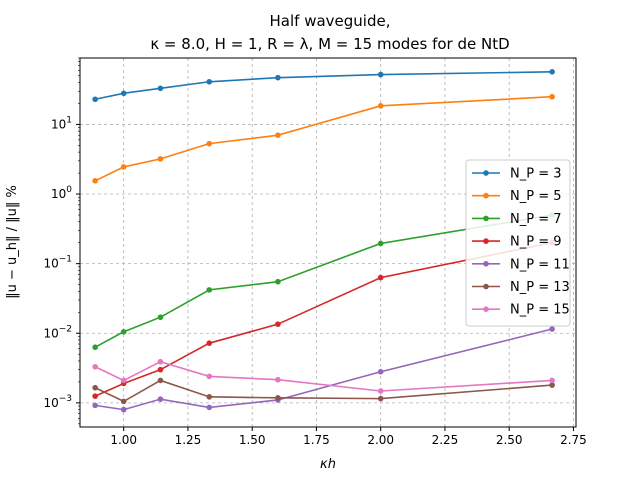  I want to click on x-tick-label: 1.00, so click(123, 440).